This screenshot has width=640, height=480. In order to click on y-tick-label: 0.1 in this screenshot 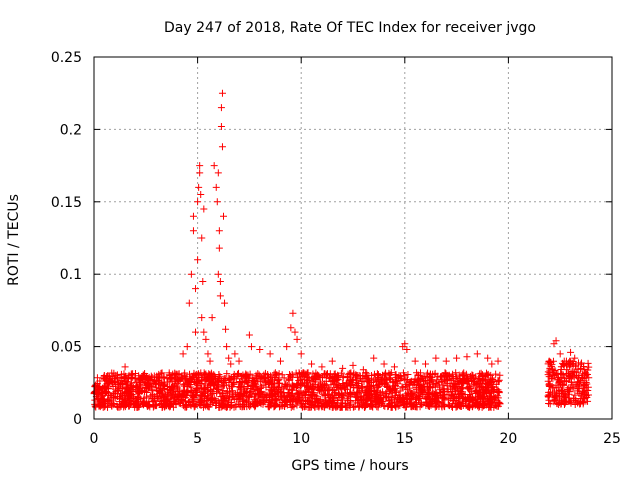, I will do `click(71, 275)`.